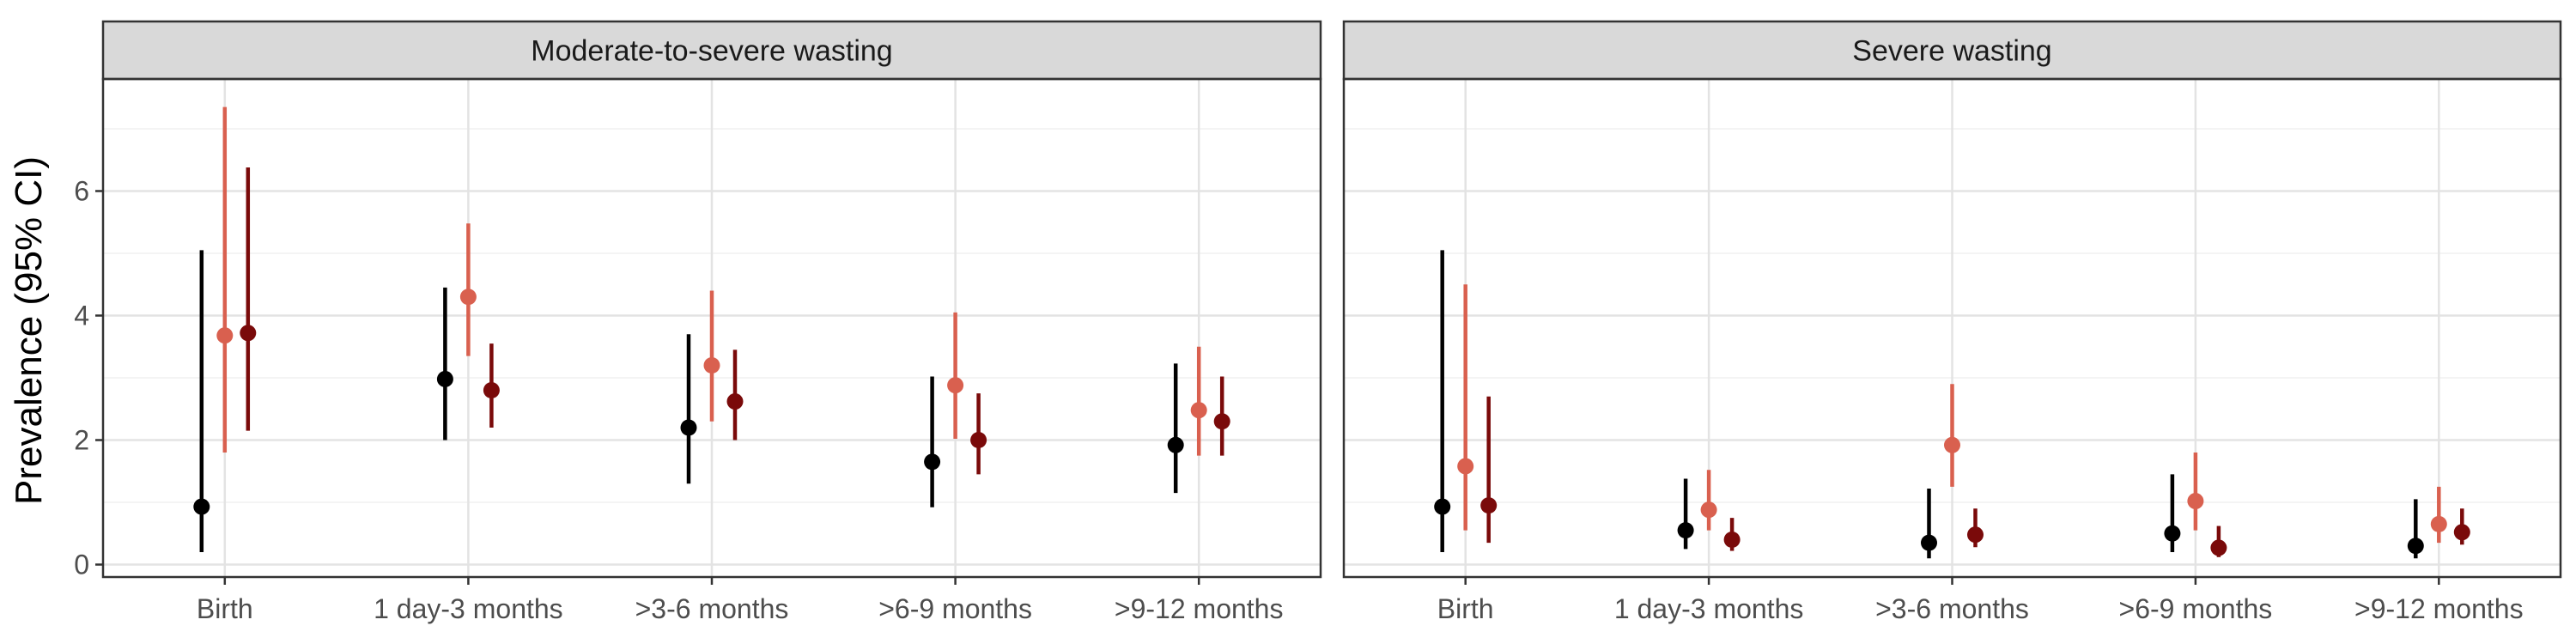 The width and height of the screenshot is (2576, 644). I want to click on facet-strip-label: Moderate-to-severe wasting, so click(711, 52).